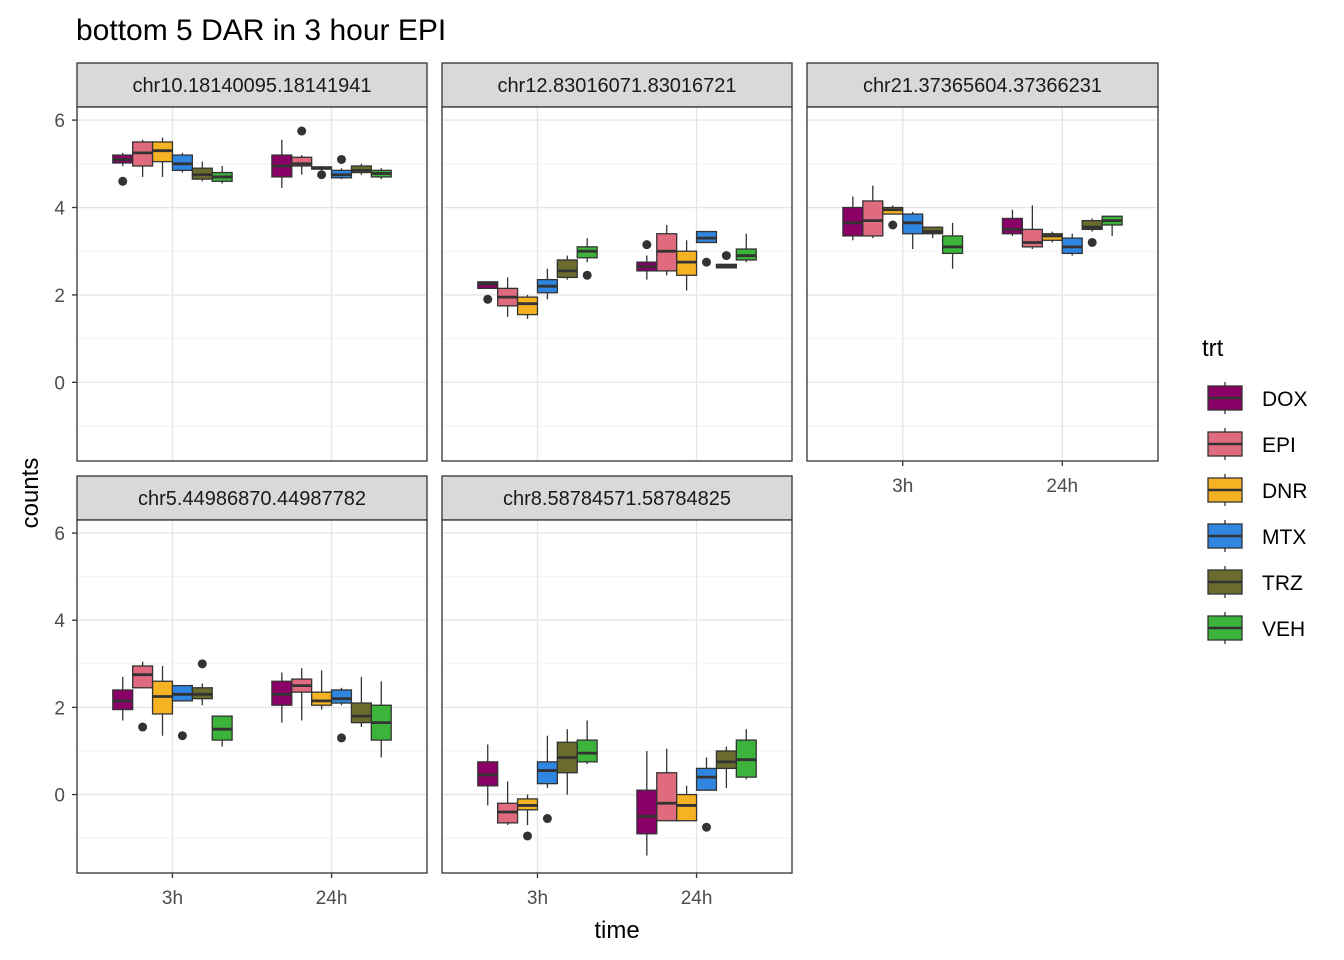  I want to click on facet-panel: chr21.37365604.37366231 3h 24h, so click(982, 279).